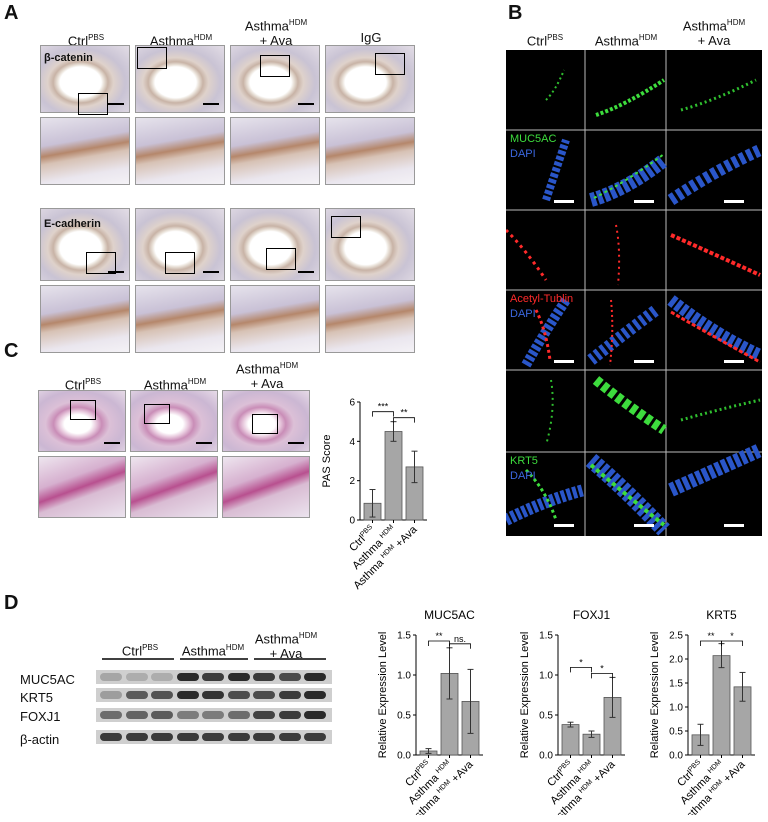 The height and width of the screenshot is (822, 768). Describe the element at coordinates (523, 314) in the screenshot. I see `fluor-label-dapi-2: DAPI` at that location.